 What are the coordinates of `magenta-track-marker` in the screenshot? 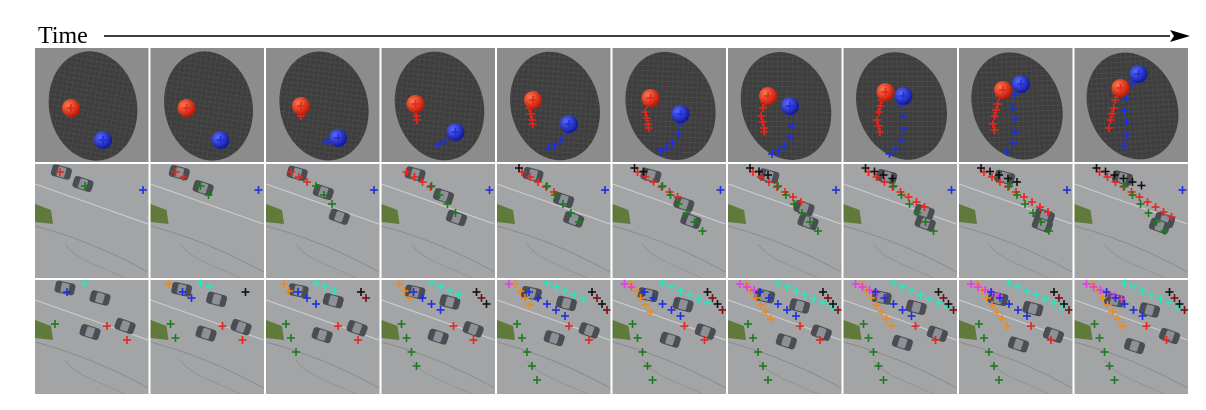 It's located at (624, 284).